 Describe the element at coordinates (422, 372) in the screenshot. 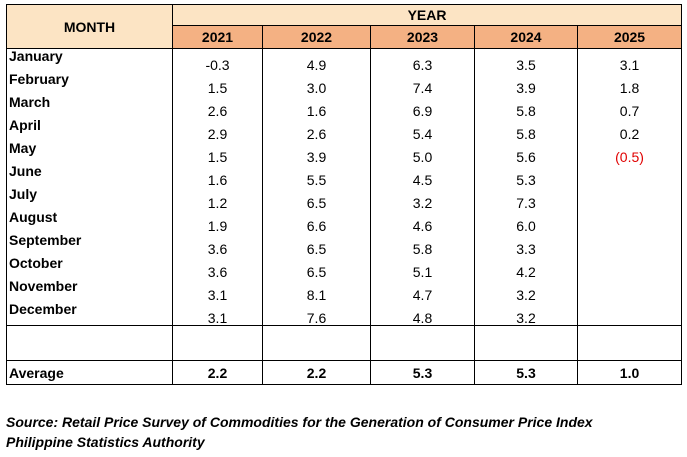

I see `average-value-2023: 5.3` at that location.